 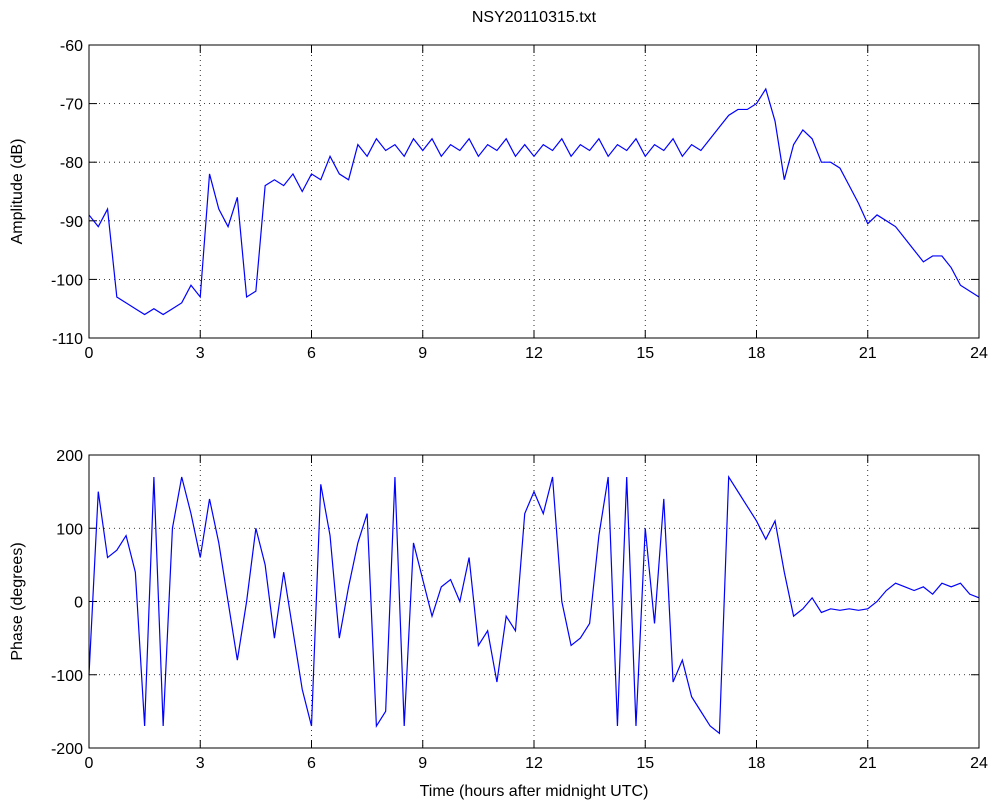 I want to click on y-axis-label: Phase (degrees), so click(x=17, y=601).